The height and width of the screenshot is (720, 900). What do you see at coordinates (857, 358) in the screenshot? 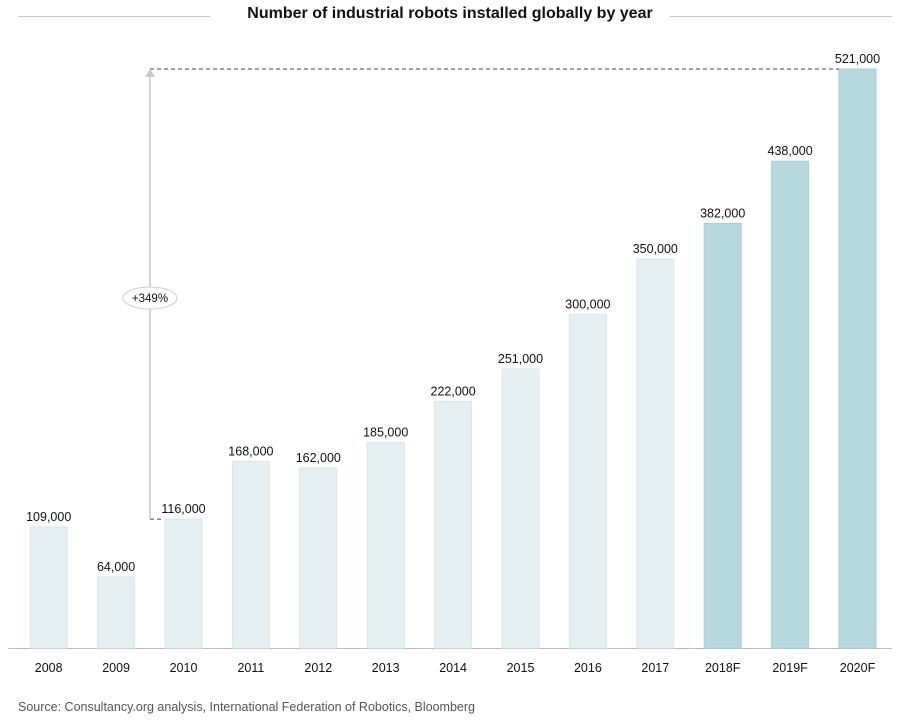
I see `bar-2020F` at bounding box center [857, 358].